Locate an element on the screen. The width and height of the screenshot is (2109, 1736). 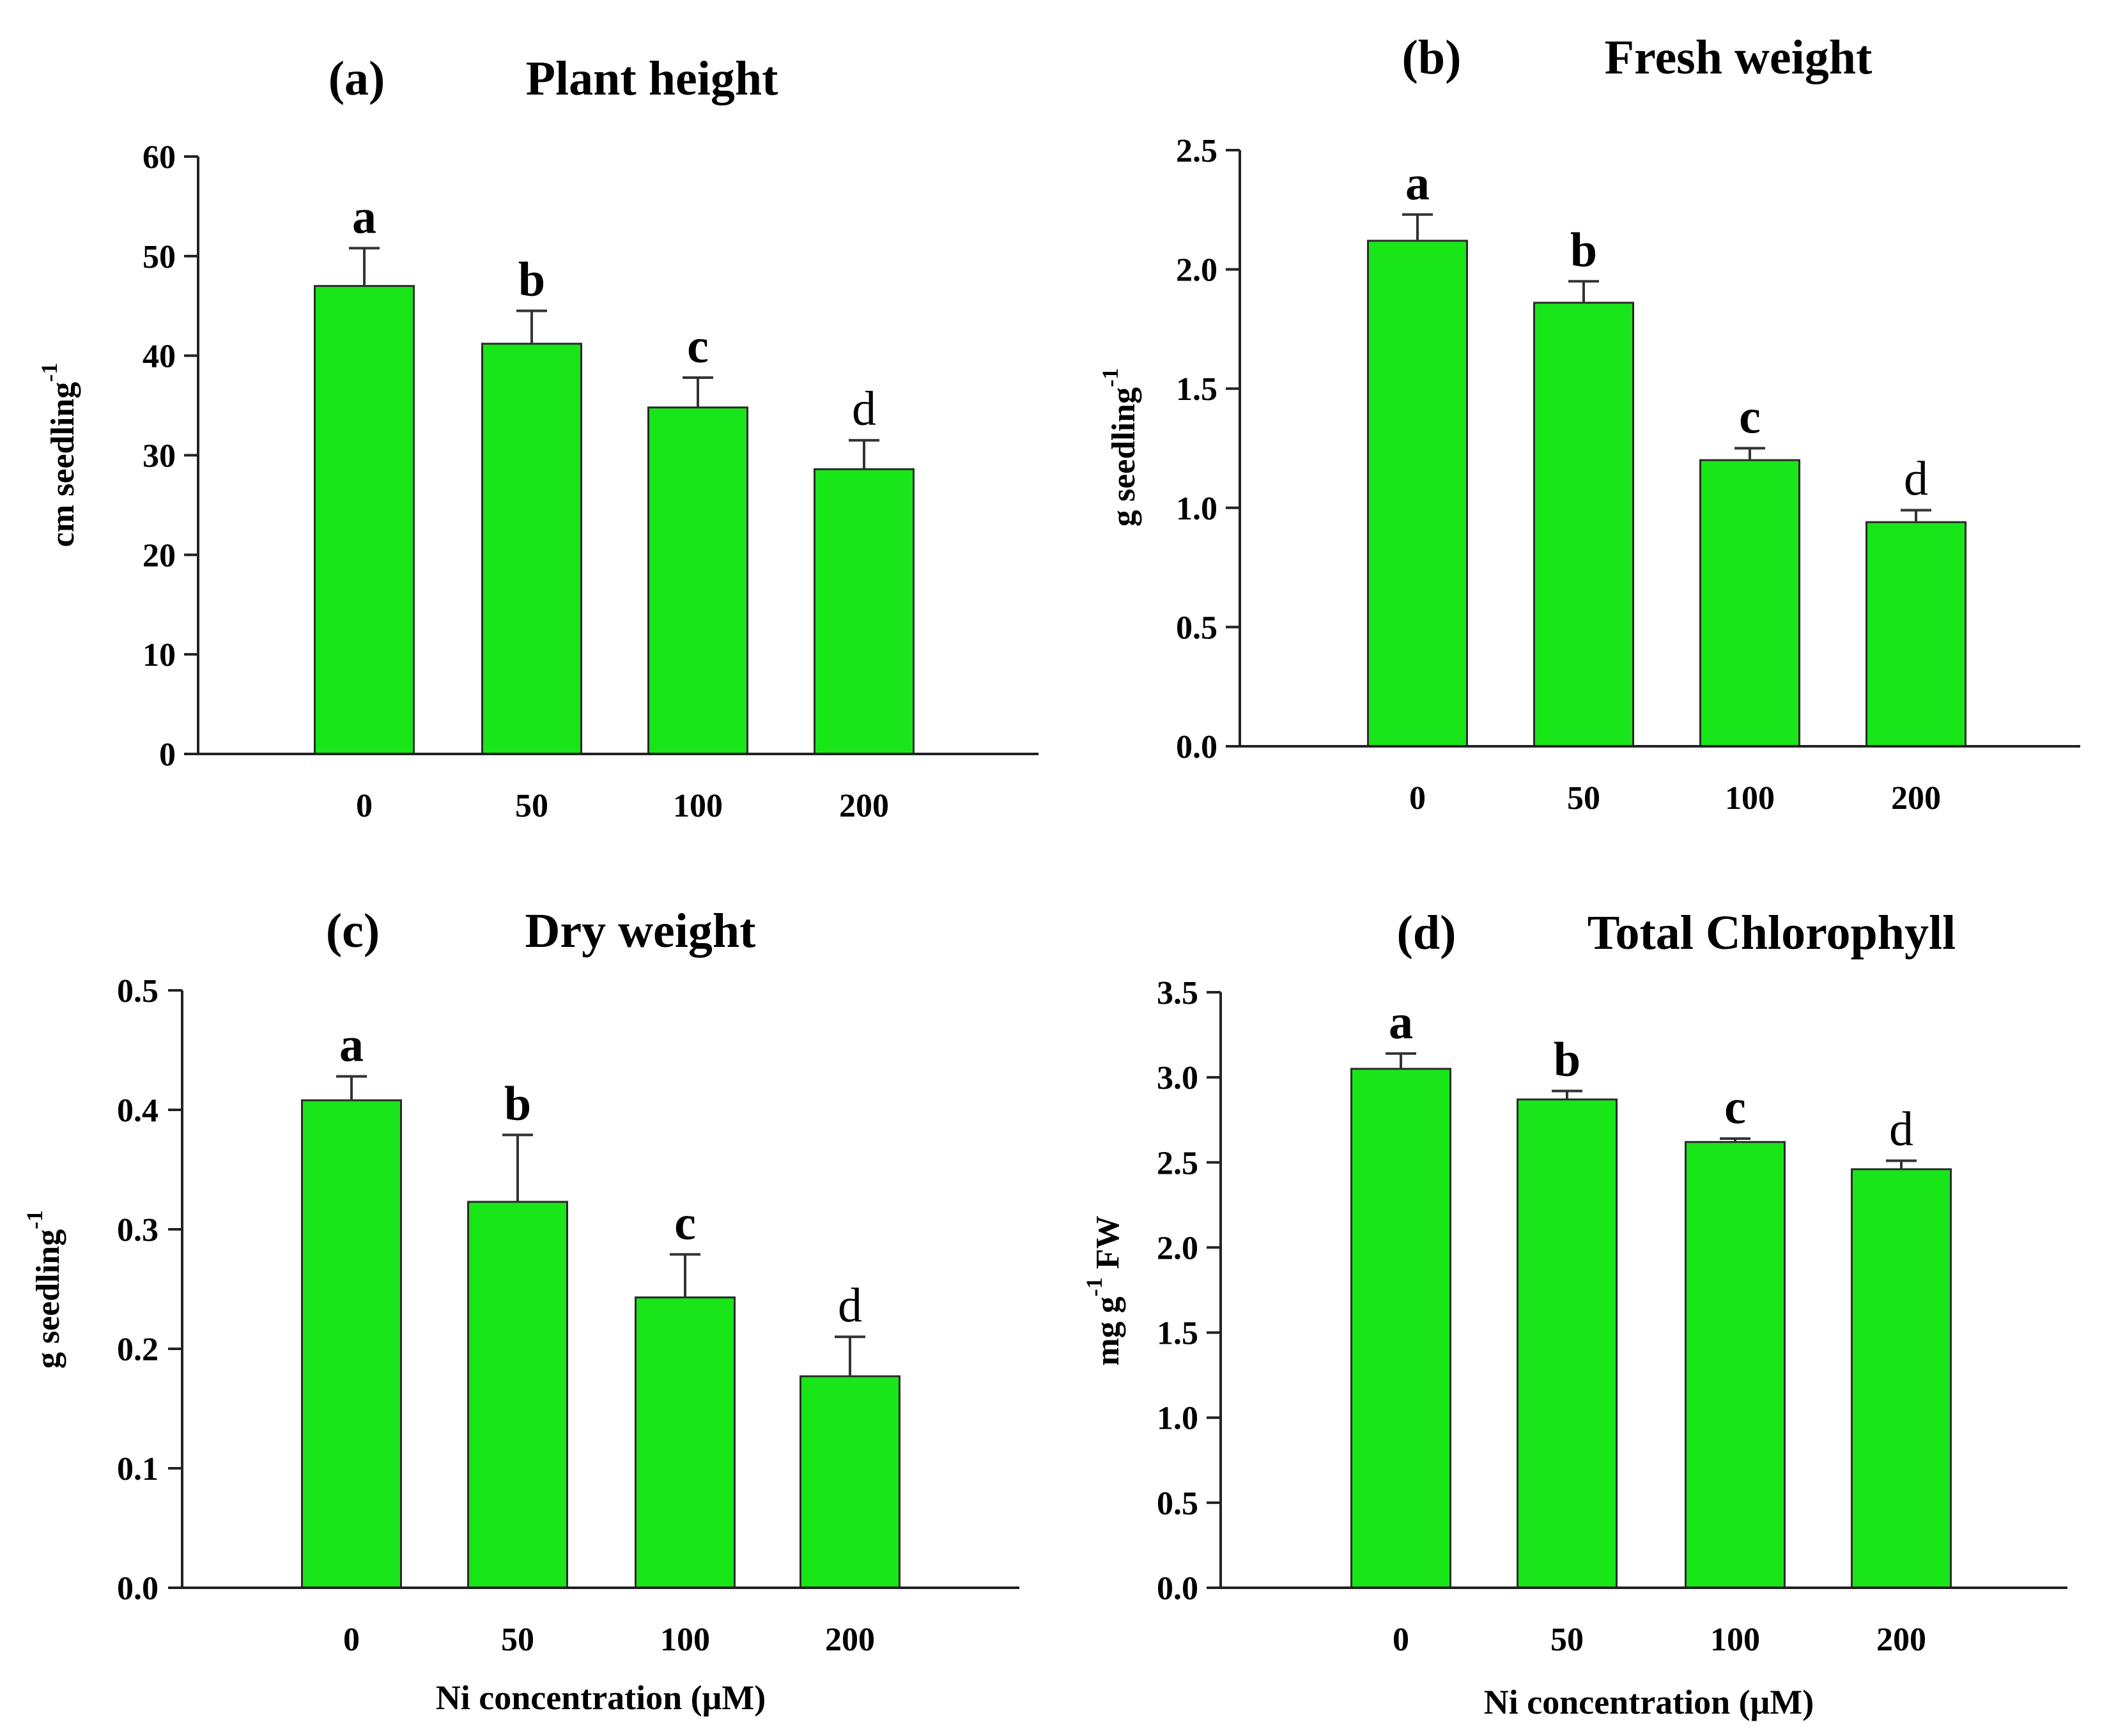
y-tick-label: 0.4 is located at coordinates (137, 1111).